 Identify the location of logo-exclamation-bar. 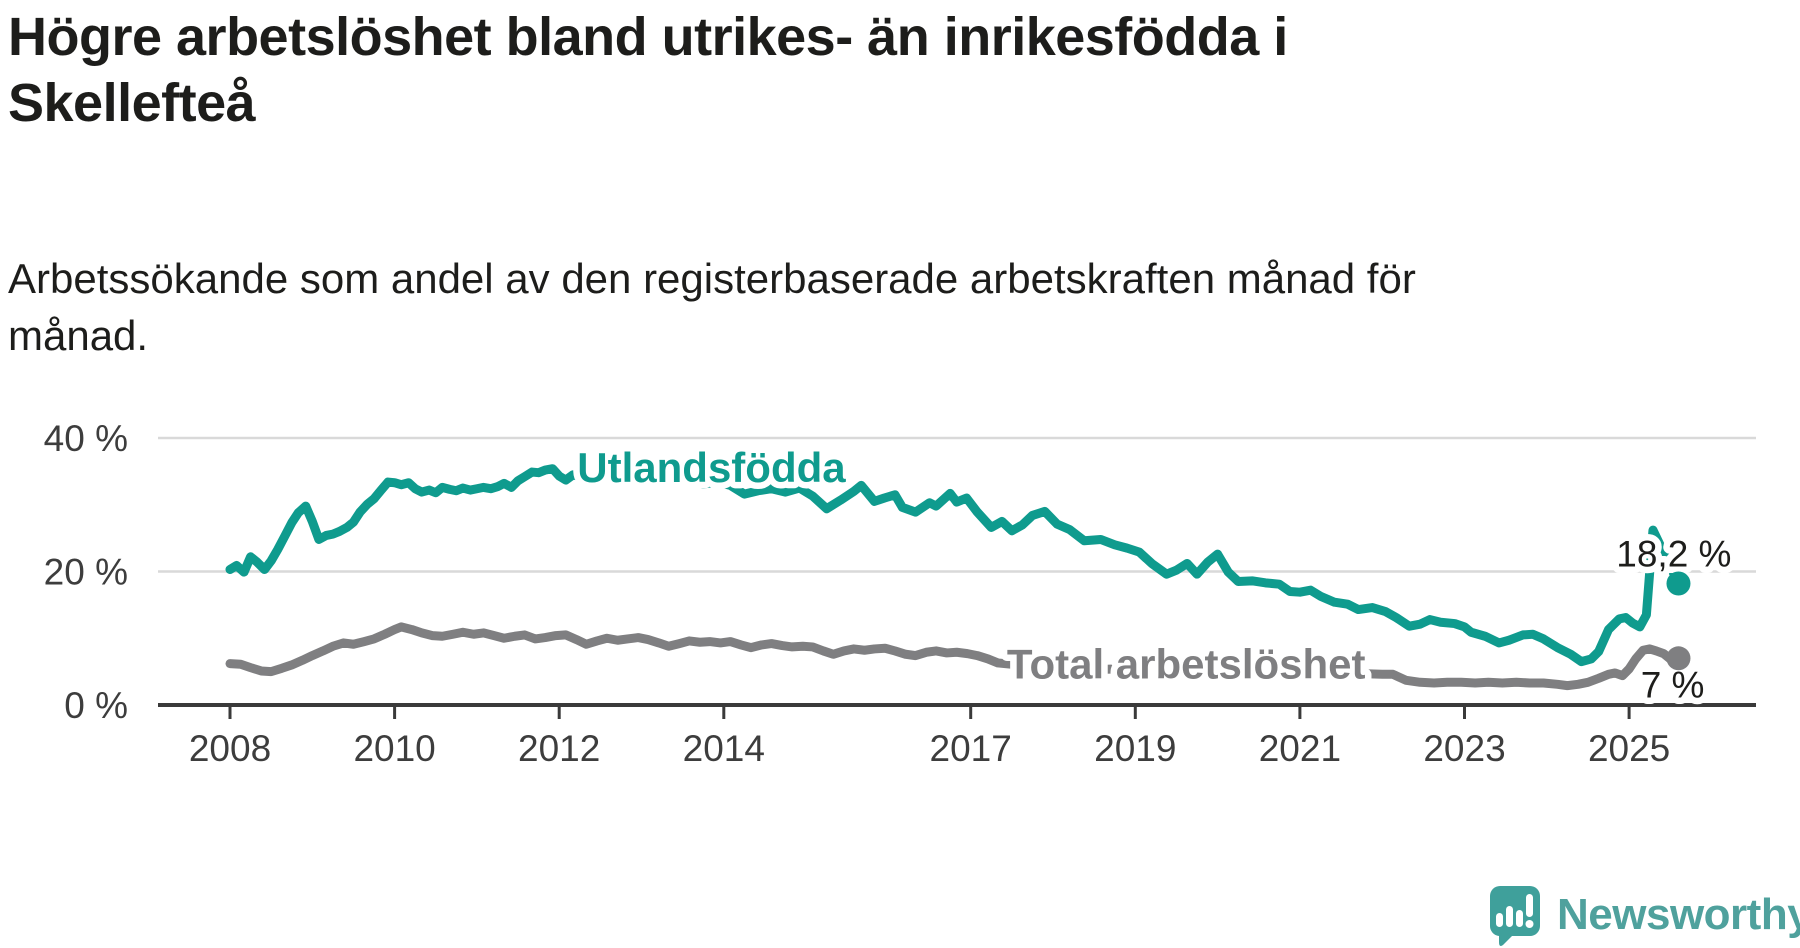
(1529, 905).